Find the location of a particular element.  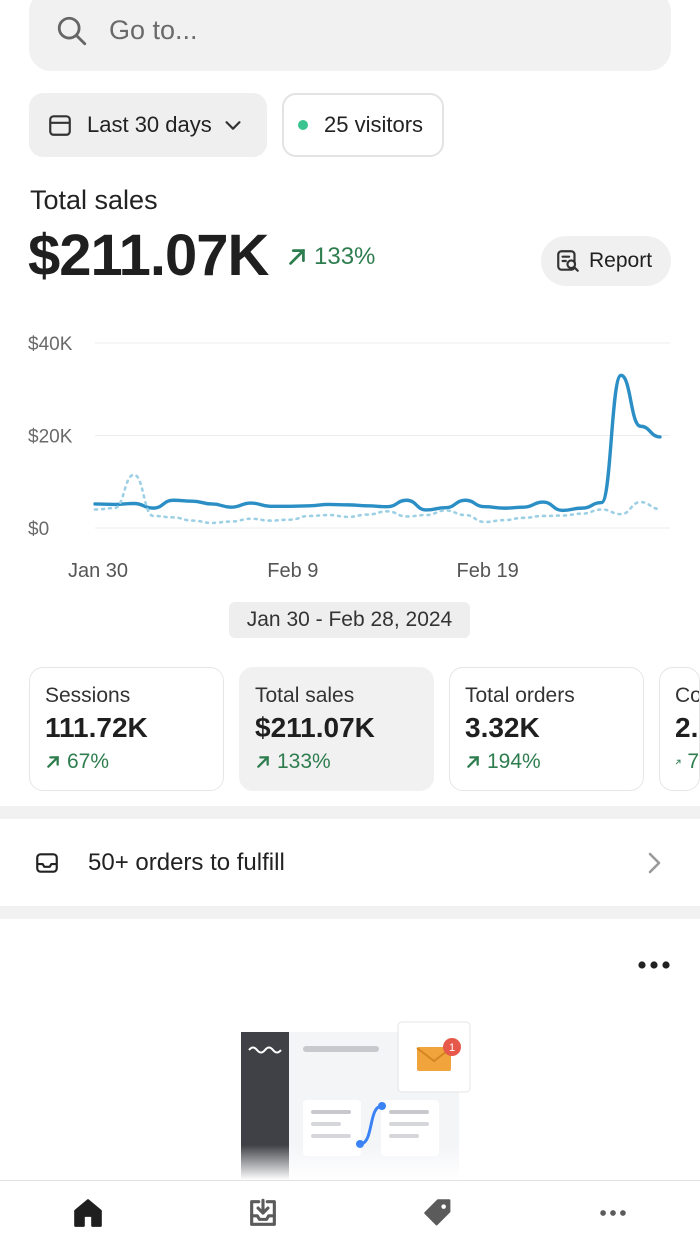

live-dot-icon is located at coordinates (303, 125).